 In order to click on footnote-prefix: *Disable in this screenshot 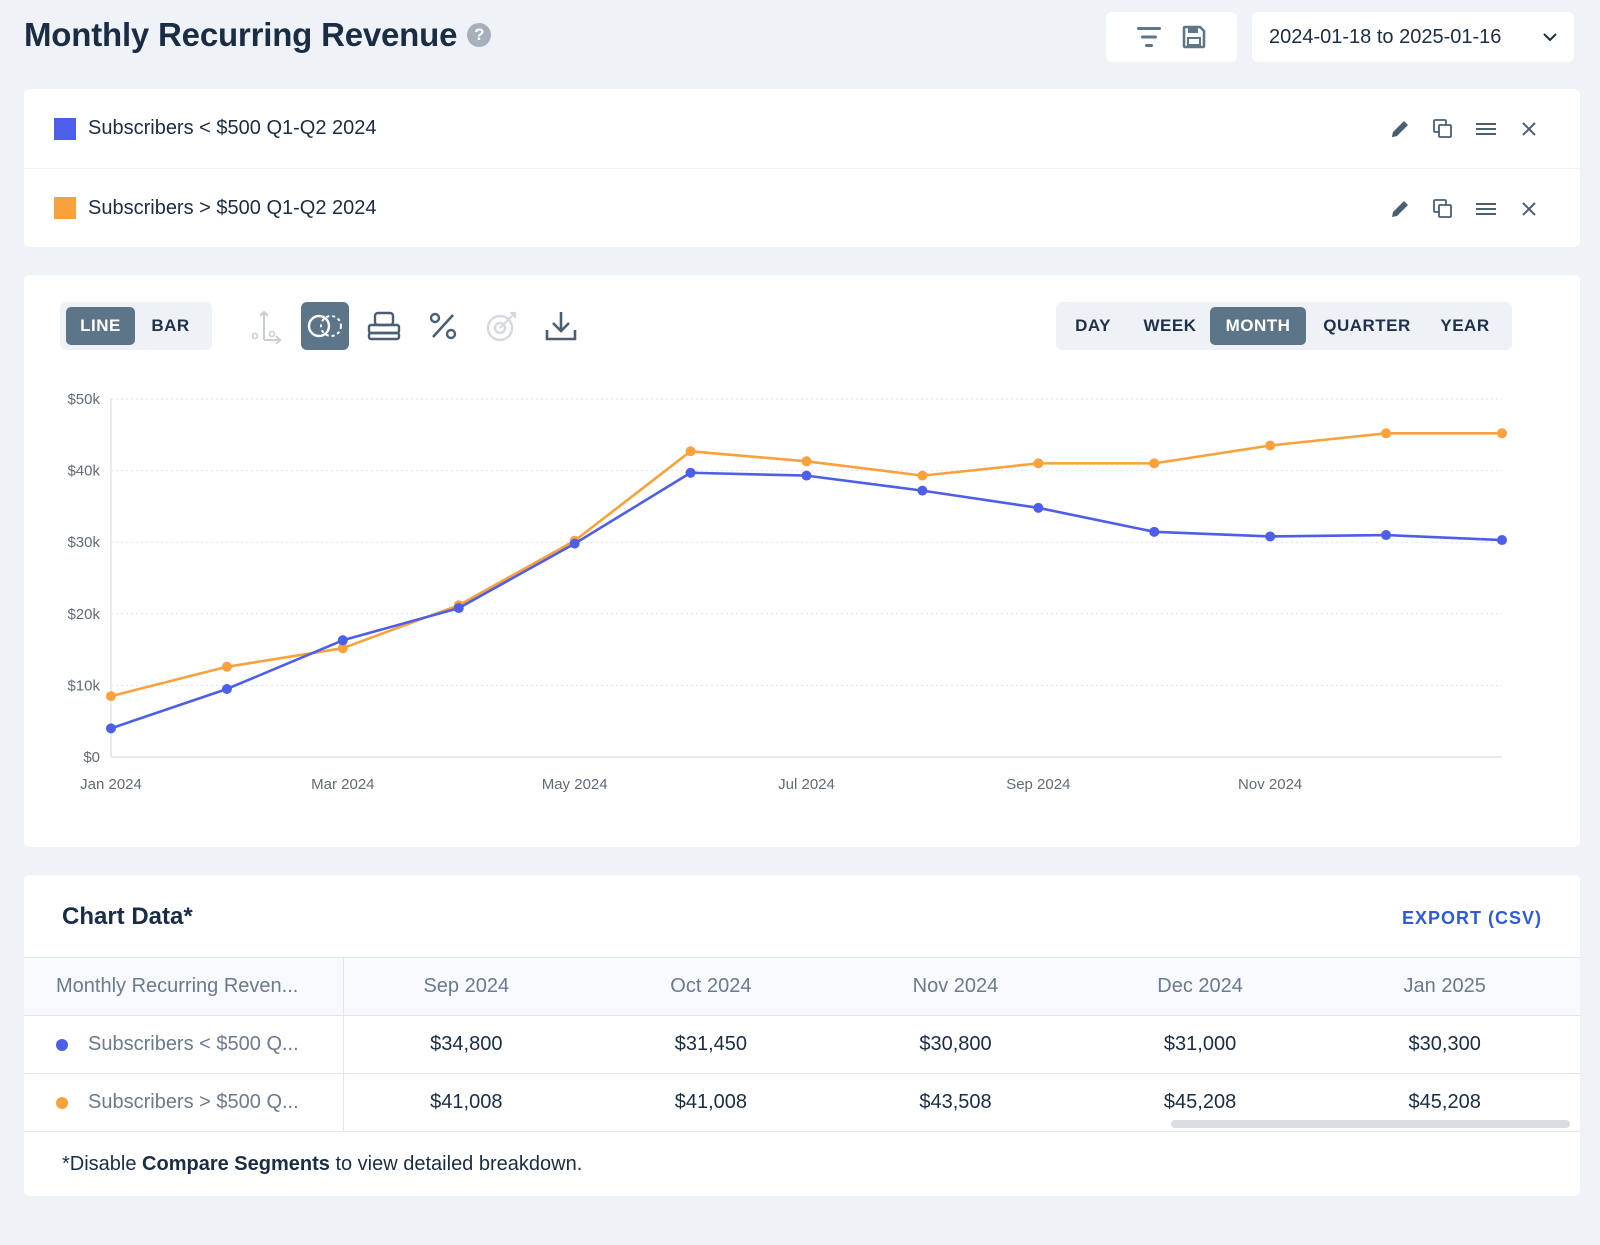, I will do `click(102, 1164)`.